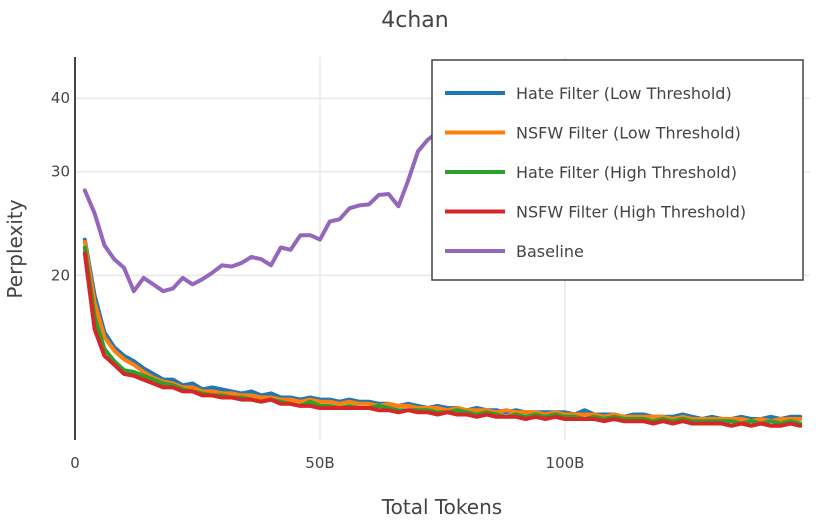 The height and width of the screenshot is (520, 830). I want to click on y-tick-label: 30, so click(60, 172).